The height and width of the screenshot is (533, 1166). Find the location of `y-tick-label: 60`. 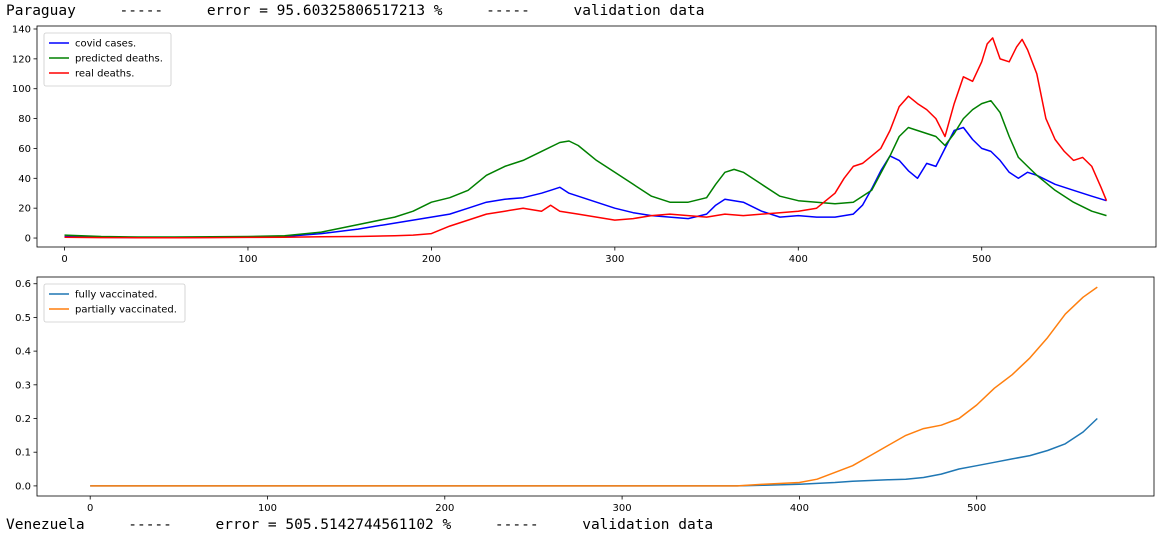

y-tick-label: 60 is located at coordinates (24, 149).